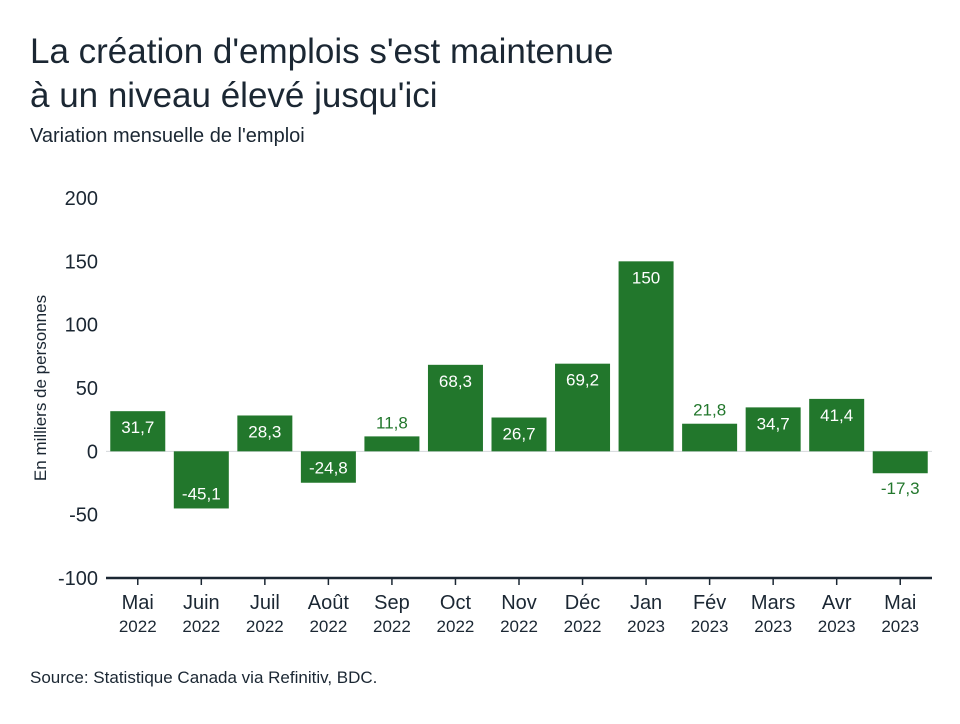  What do you see at coordinates (455, 381) in the screenshot?
I see `data-label: 68,3` at bounding box center [455, 381].